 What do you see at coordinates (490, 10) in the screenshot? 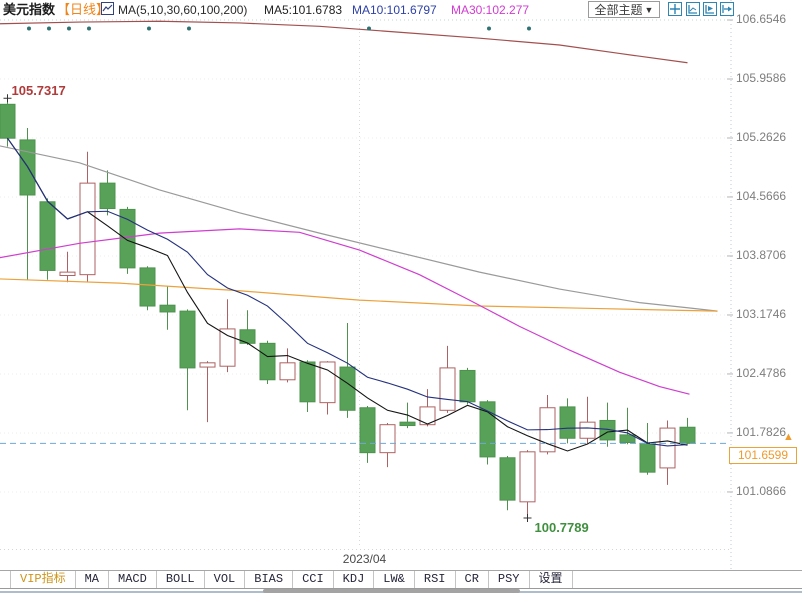
I see `ma30-value: MA30:102.277` at bounding box center [490, 10].